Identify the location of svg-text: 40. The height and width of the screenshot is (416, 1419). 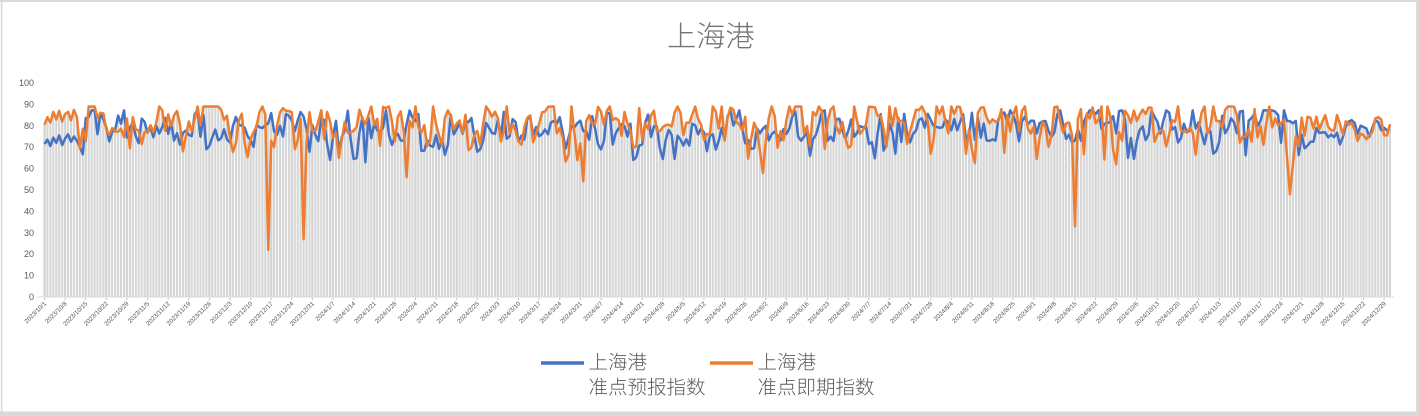
(29, 211).